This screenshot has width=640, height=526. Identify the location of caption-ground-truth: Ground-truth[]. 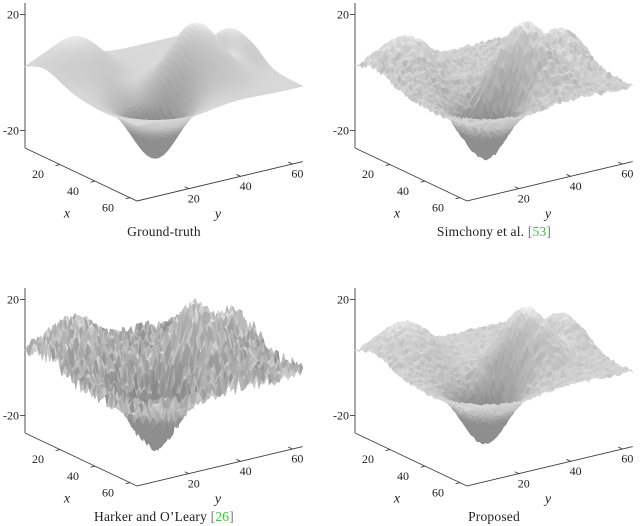
(164, 232).